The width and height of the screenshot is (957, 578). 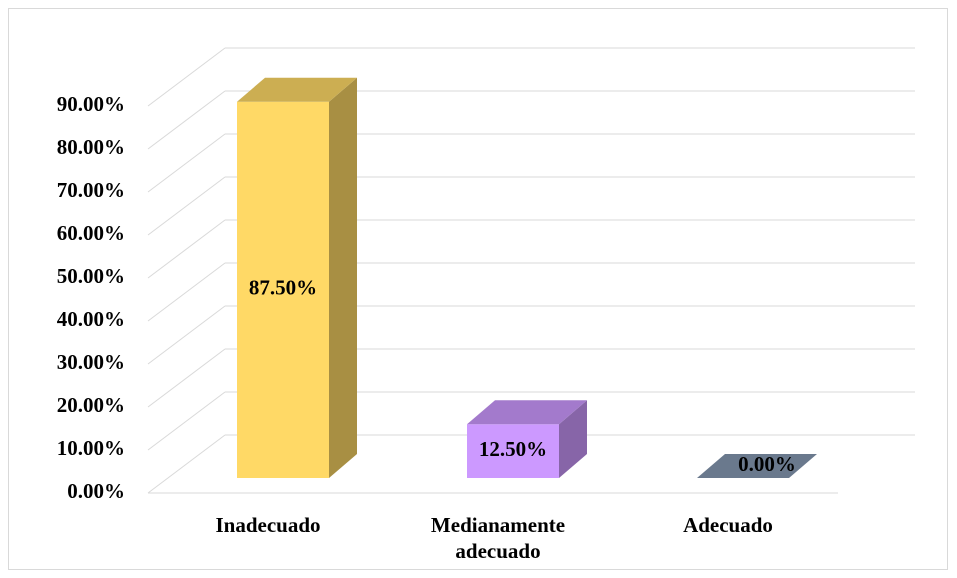 I want to click on y-tick-label: 0.00%, so click(x=96, y=491).